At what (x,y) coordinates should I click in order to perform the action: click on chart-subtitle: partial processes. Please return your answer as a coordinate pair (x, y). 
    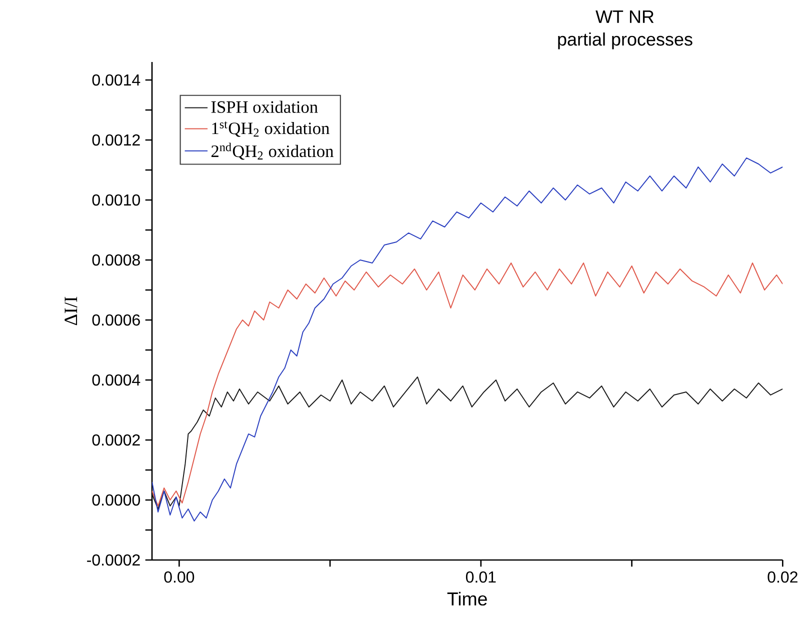
    Looking at the image, I should click on (625, 41).